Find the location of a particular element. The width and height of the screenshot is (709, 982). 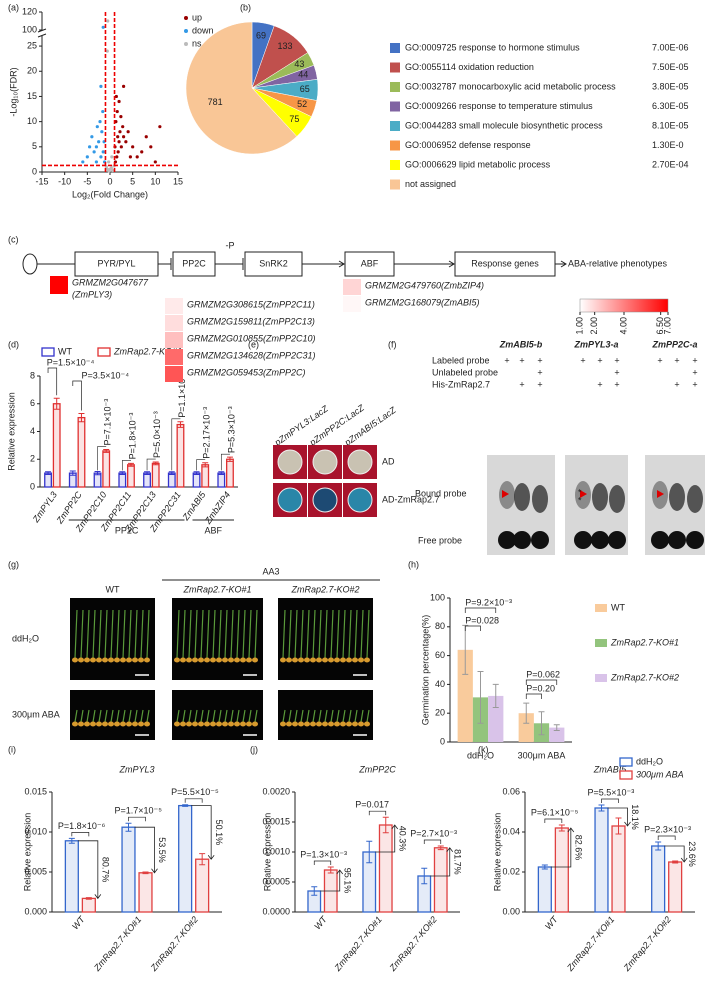

marker: * is located at coordinates (580, 500).